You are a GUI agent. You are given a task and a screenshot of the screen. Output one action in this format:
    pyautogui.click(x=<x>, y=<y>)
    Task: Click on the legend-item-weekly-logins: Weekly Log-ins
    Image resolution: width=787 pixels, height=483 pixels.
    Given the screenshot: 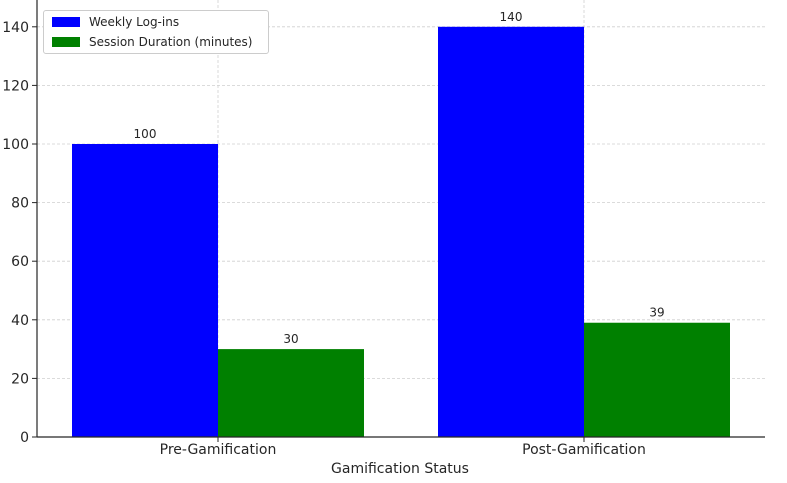 What is the action you would take?
    pyautogui.click(x=115, y=22)
    